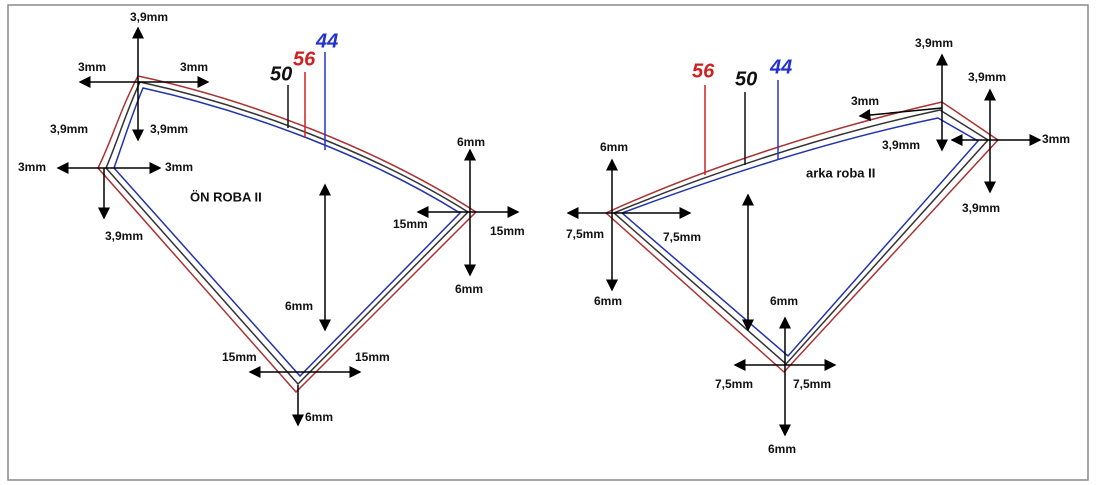 Image resolution: width=1096 pixels, height=485 pixels. I want to click on size-leaders, so click(533, 113).